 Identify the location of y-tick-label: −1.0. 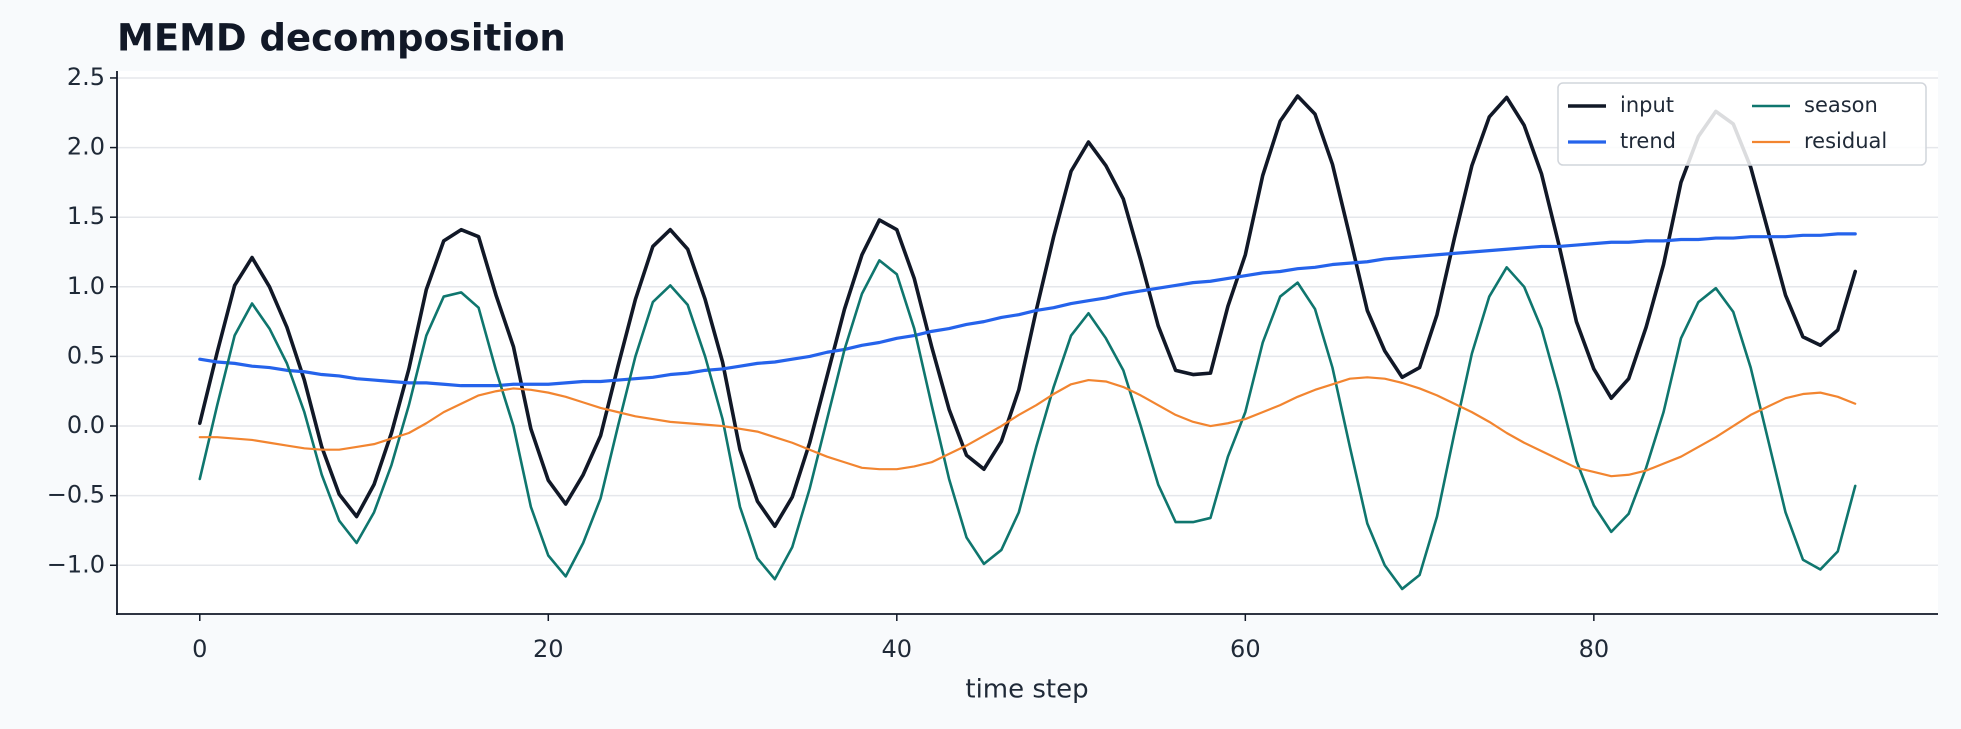
(76, 564).